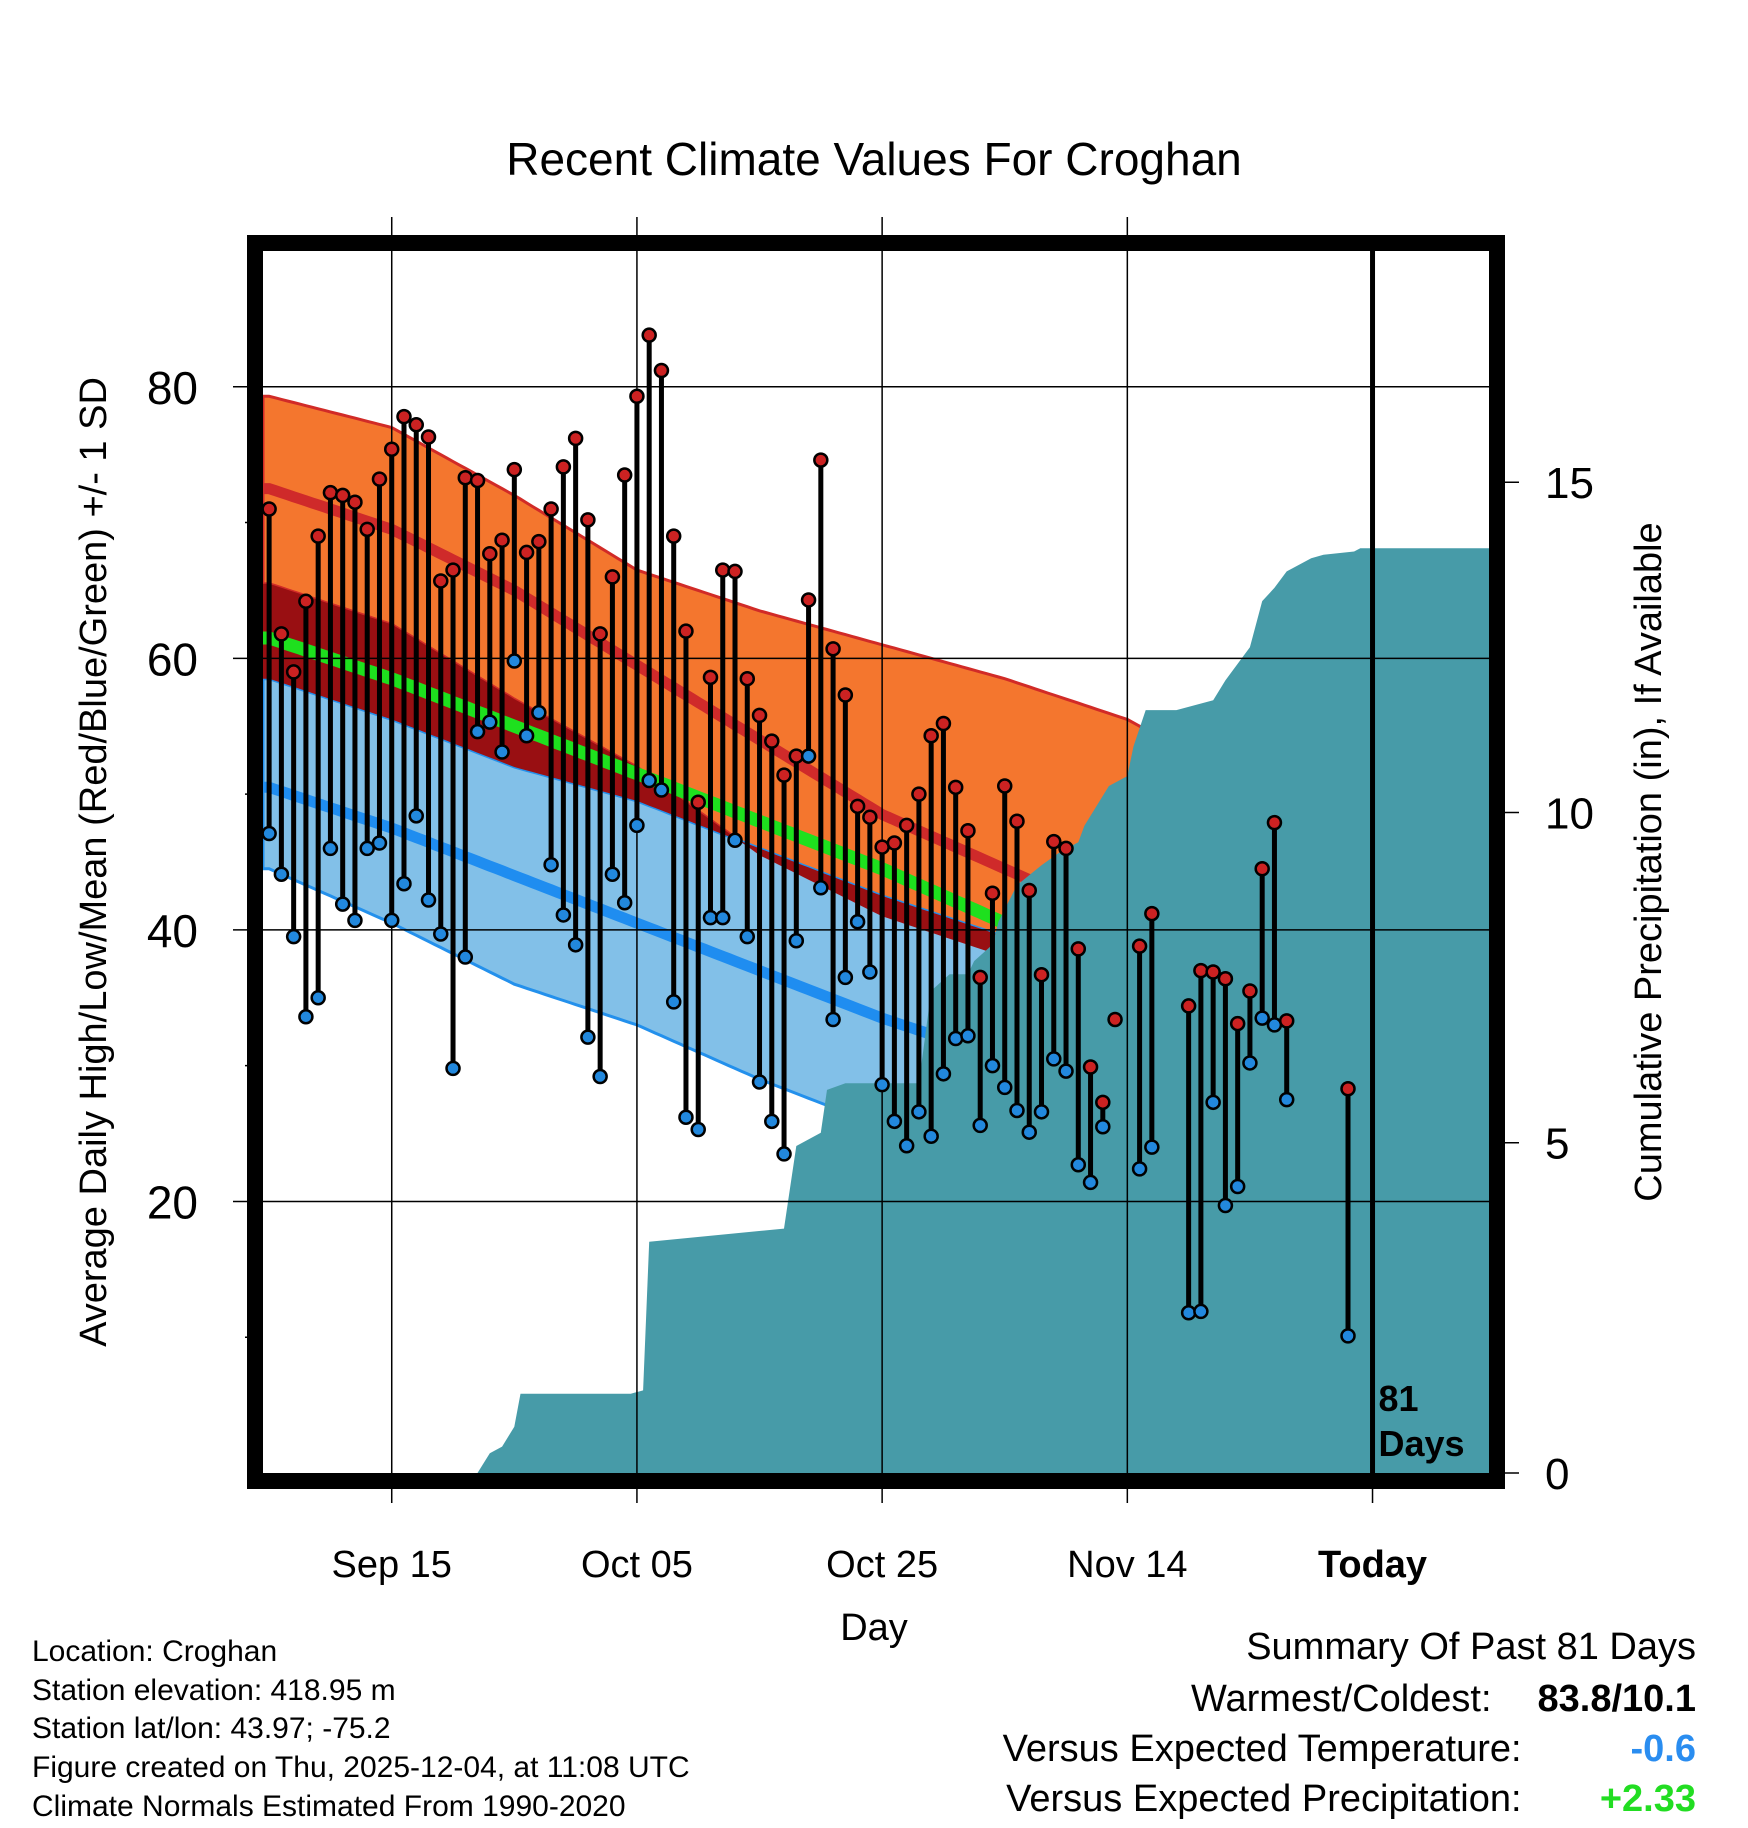 The height and width of the screenshot is (1828, 1748). What do you see at coordinates (1557, 1474) in the screenshot?
I see `y-right-tick-label: 0` at bounding box center [1557, 1474].